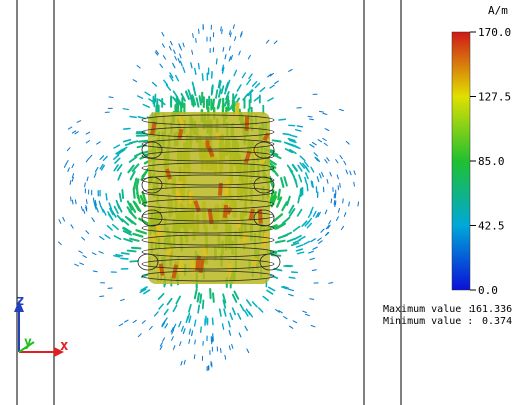  Describe the element at coordinates (59, 352) in the screenshot. I see `x-axis-arrowhead` at that location.